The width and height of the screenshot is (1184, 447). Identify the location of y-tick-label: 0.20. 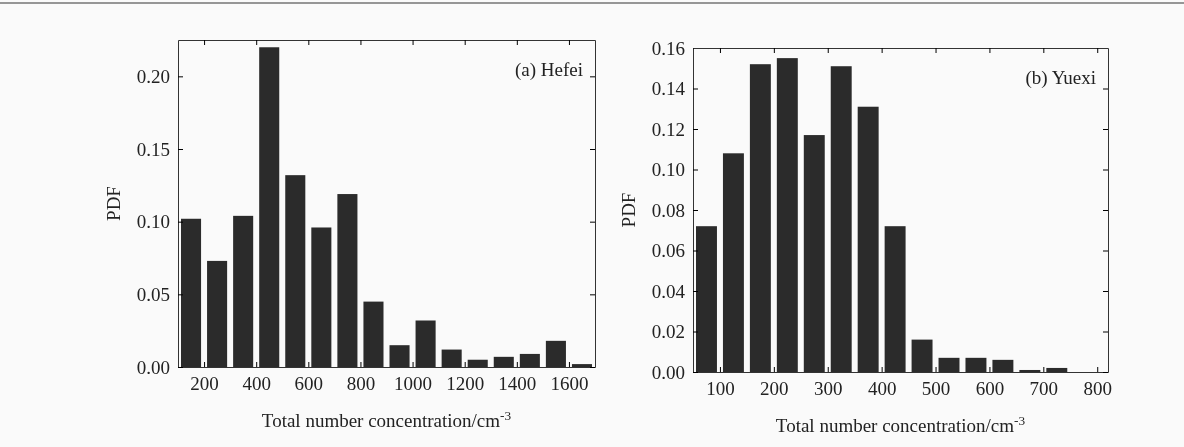
(153, 76).